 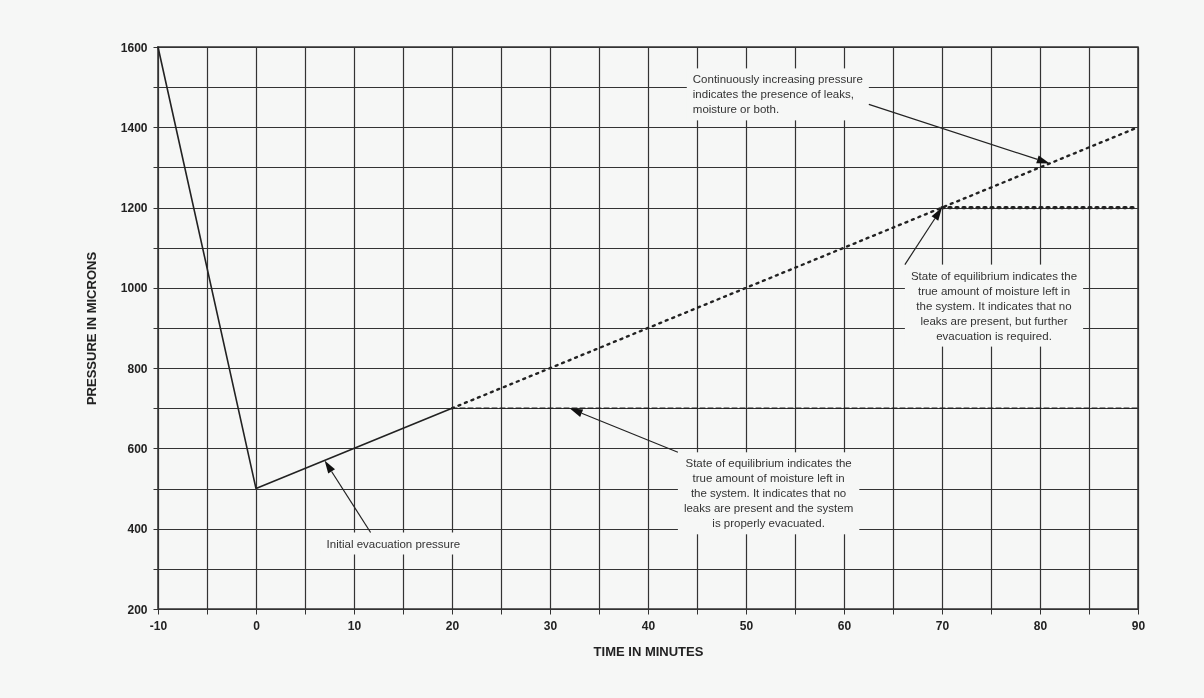 I want to click on x-tick-label: 30, so click(x=550, y=625).